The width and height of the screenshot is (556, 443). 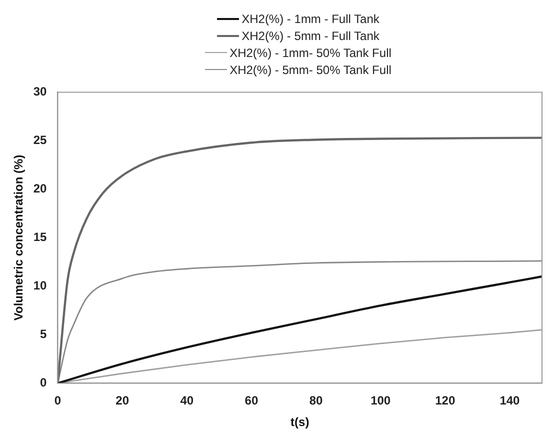 What do you see at coordinates (510, 401) in the screenshot?
I see `x-tick-label: 140` at bounding box center [510, 401].